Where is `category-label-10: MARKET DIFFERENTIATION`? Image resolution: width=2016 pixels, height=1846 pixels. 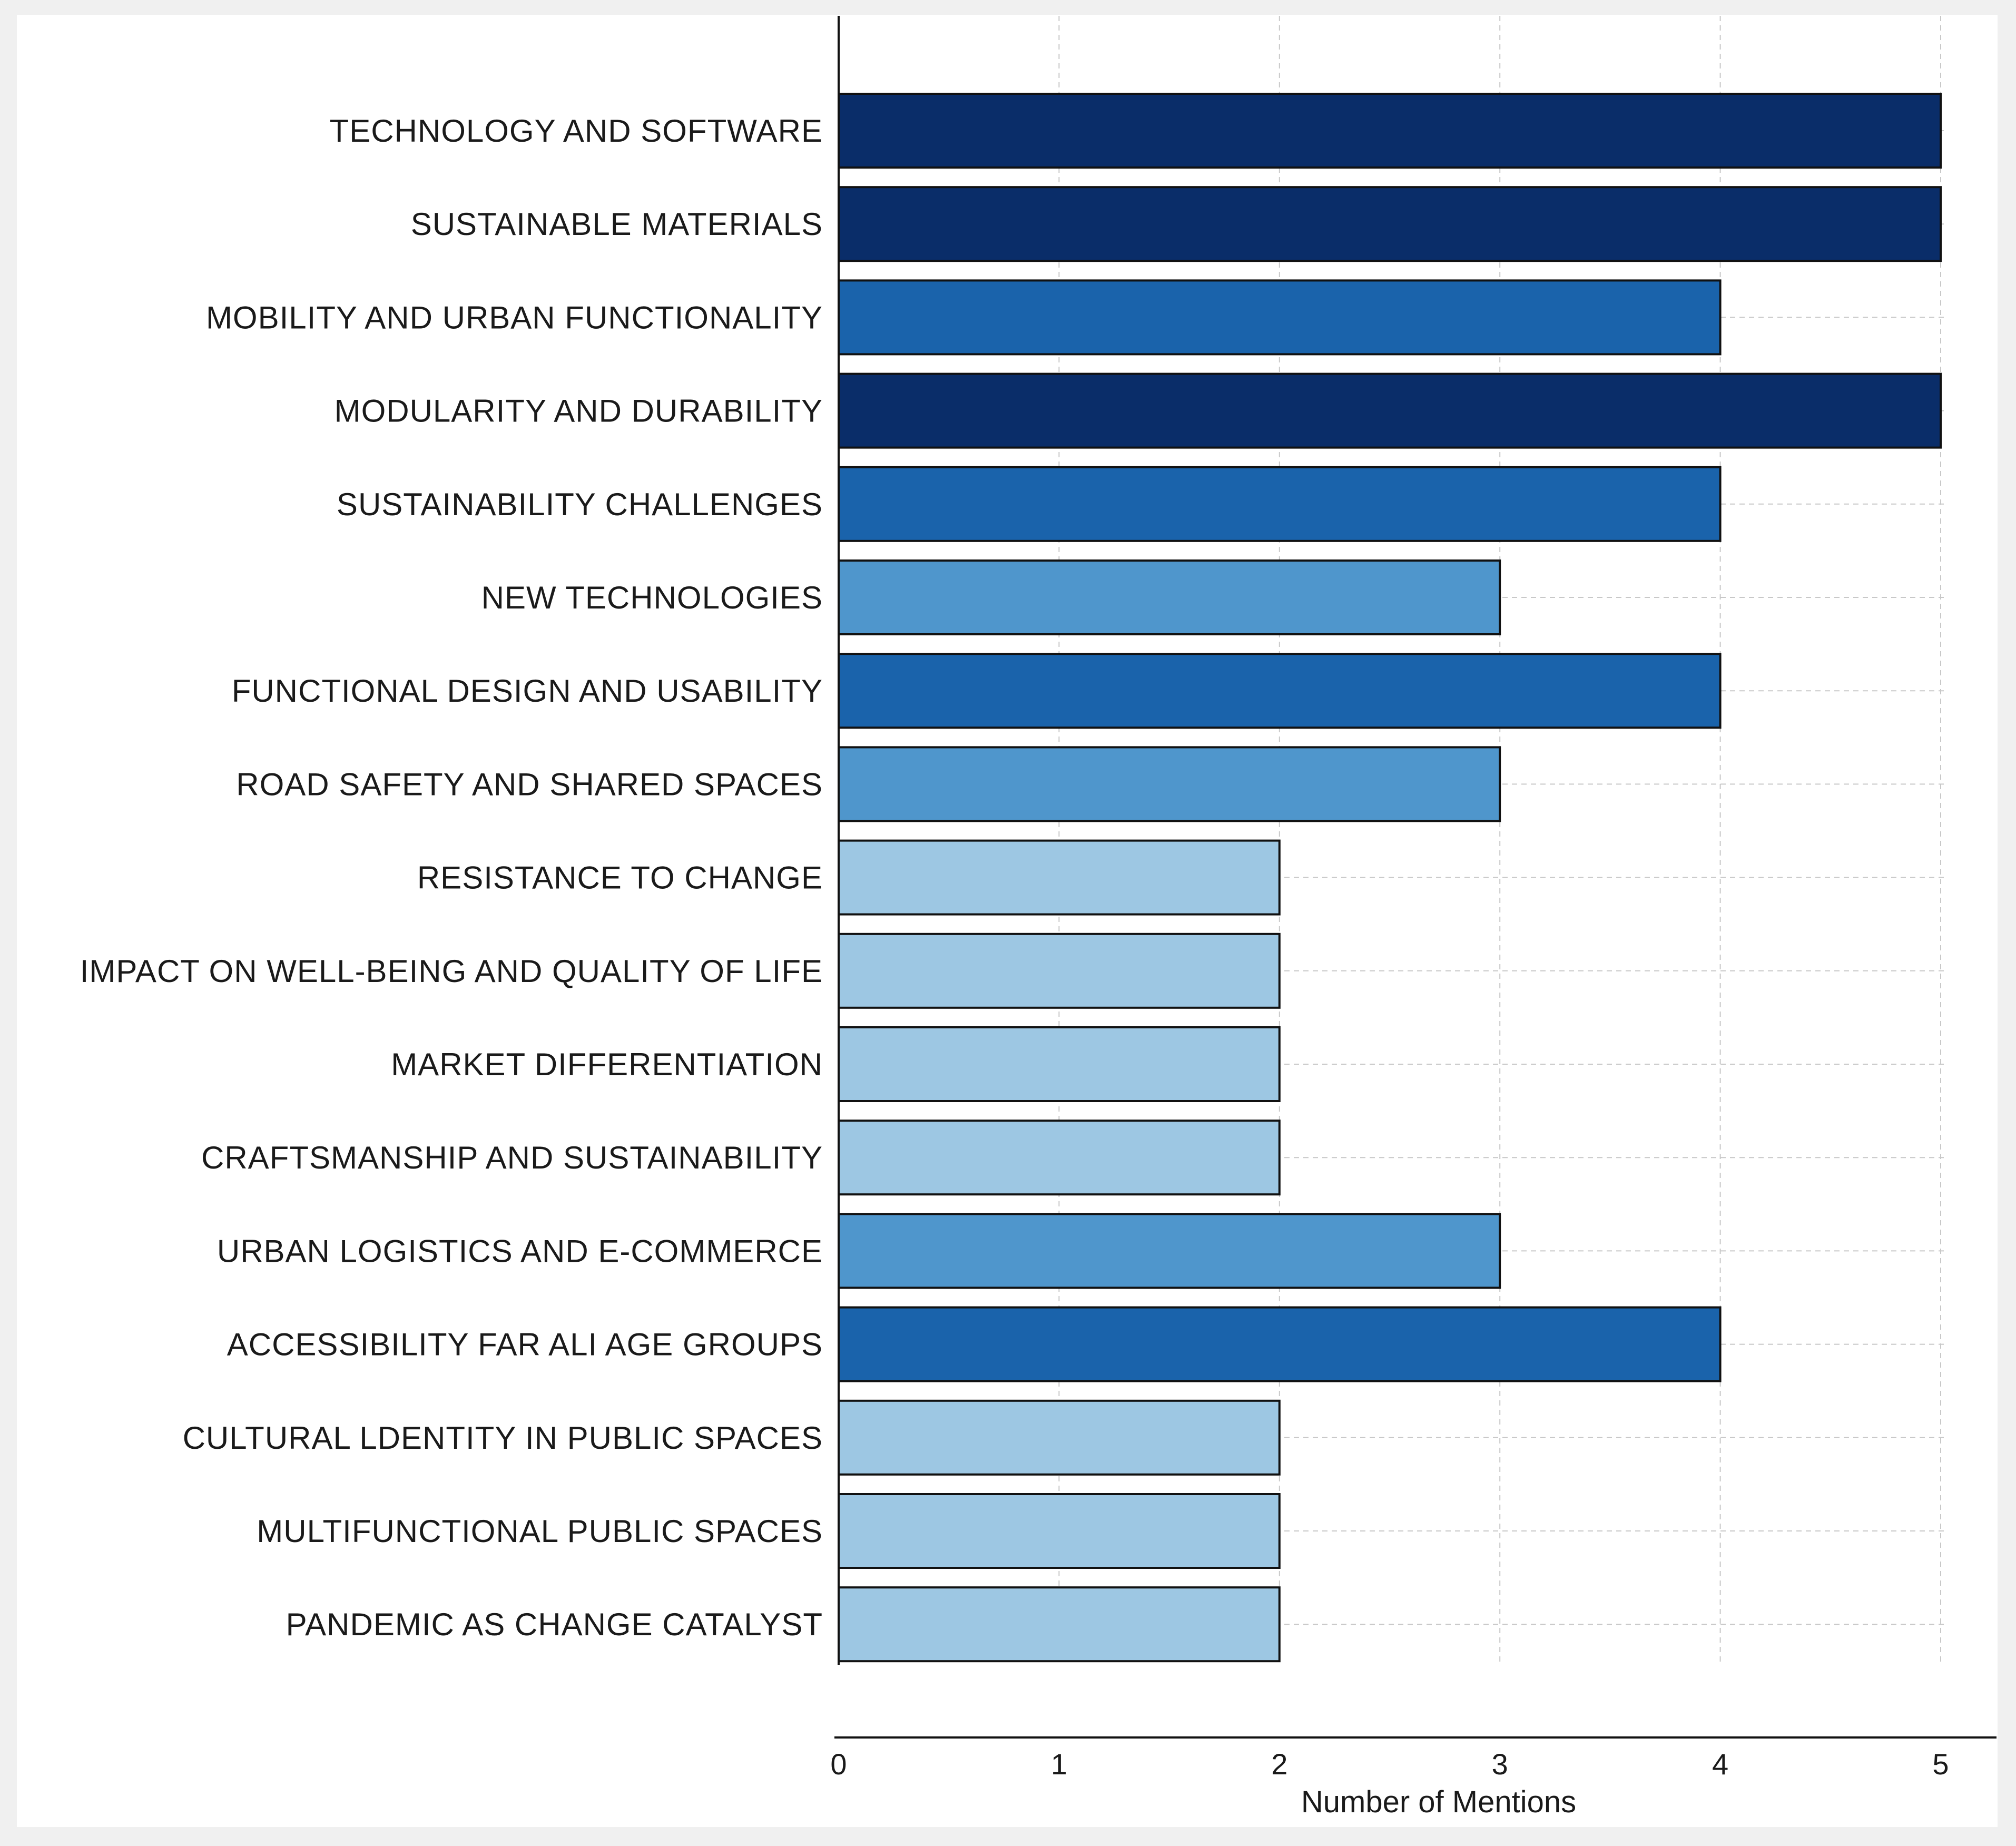 category-label-10: MARKET DIFFERENTIATION is located at coordinates (607, 1064).